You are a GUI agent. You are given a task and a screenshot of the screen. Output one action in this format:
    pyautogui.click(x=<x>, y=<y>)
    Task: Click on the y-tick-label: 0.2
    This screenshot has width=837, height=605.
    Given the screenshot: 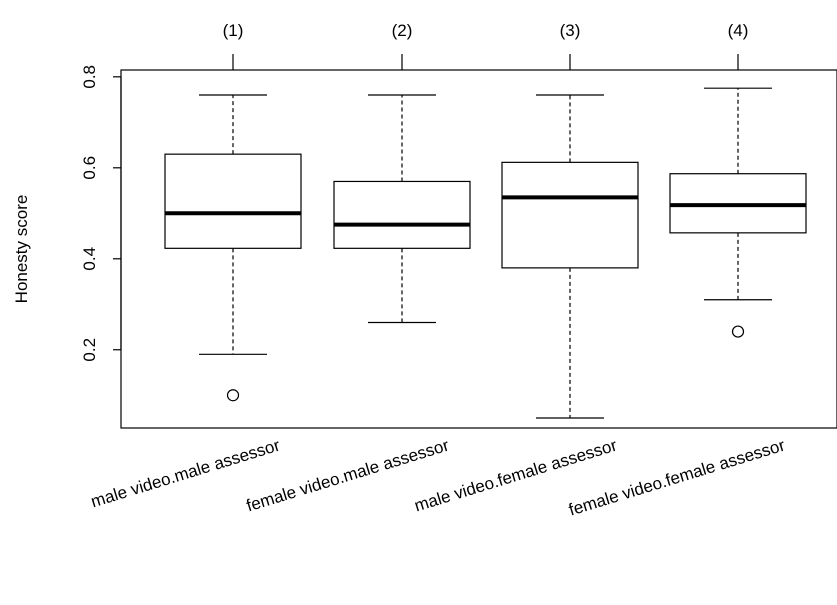 What is the action you would take?
    pyautogui.click(x=89, y=350)
    